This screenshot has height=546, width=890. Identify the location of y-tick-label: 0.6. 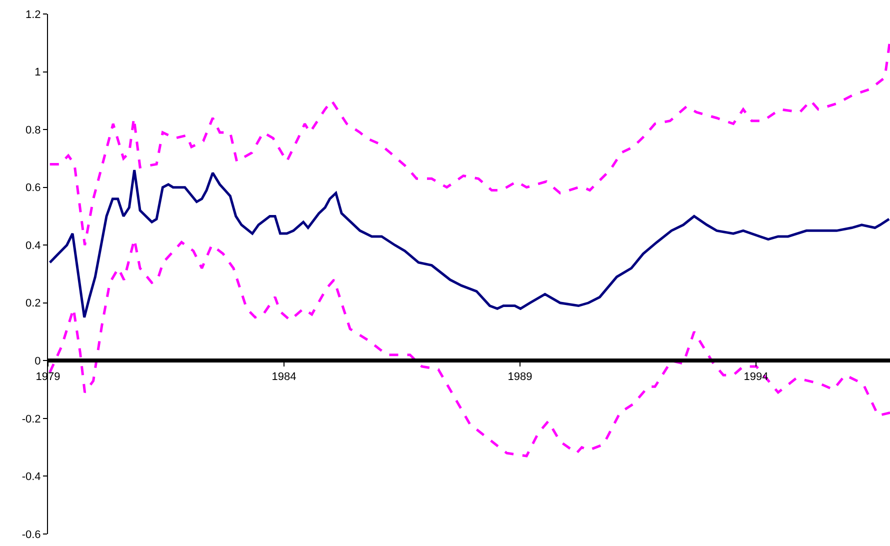
(33, 188).